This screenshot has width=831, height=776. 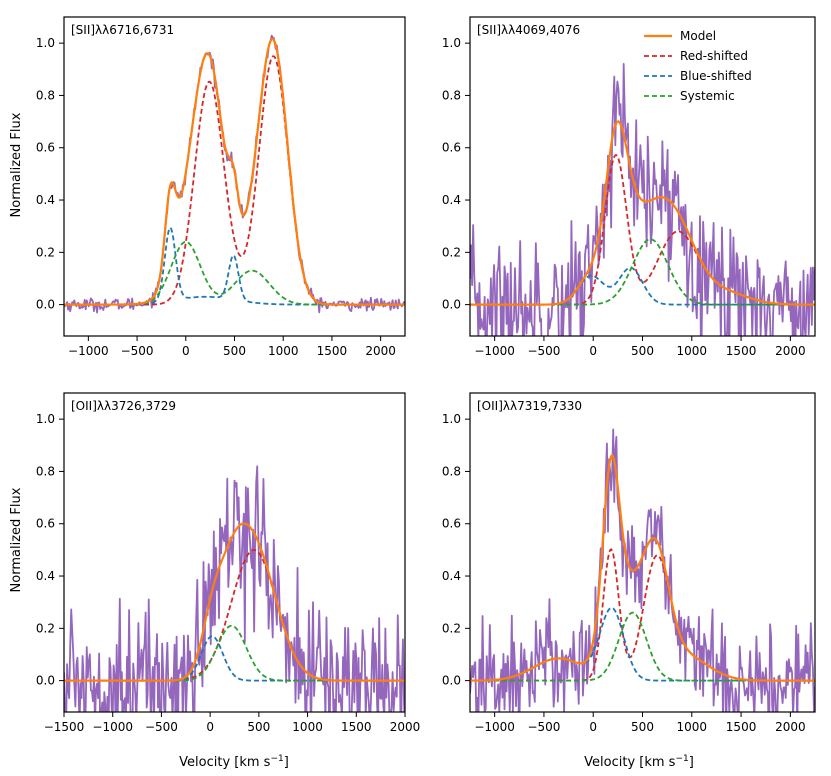 I want to click on systemic-component, so click(x=234, y=273).